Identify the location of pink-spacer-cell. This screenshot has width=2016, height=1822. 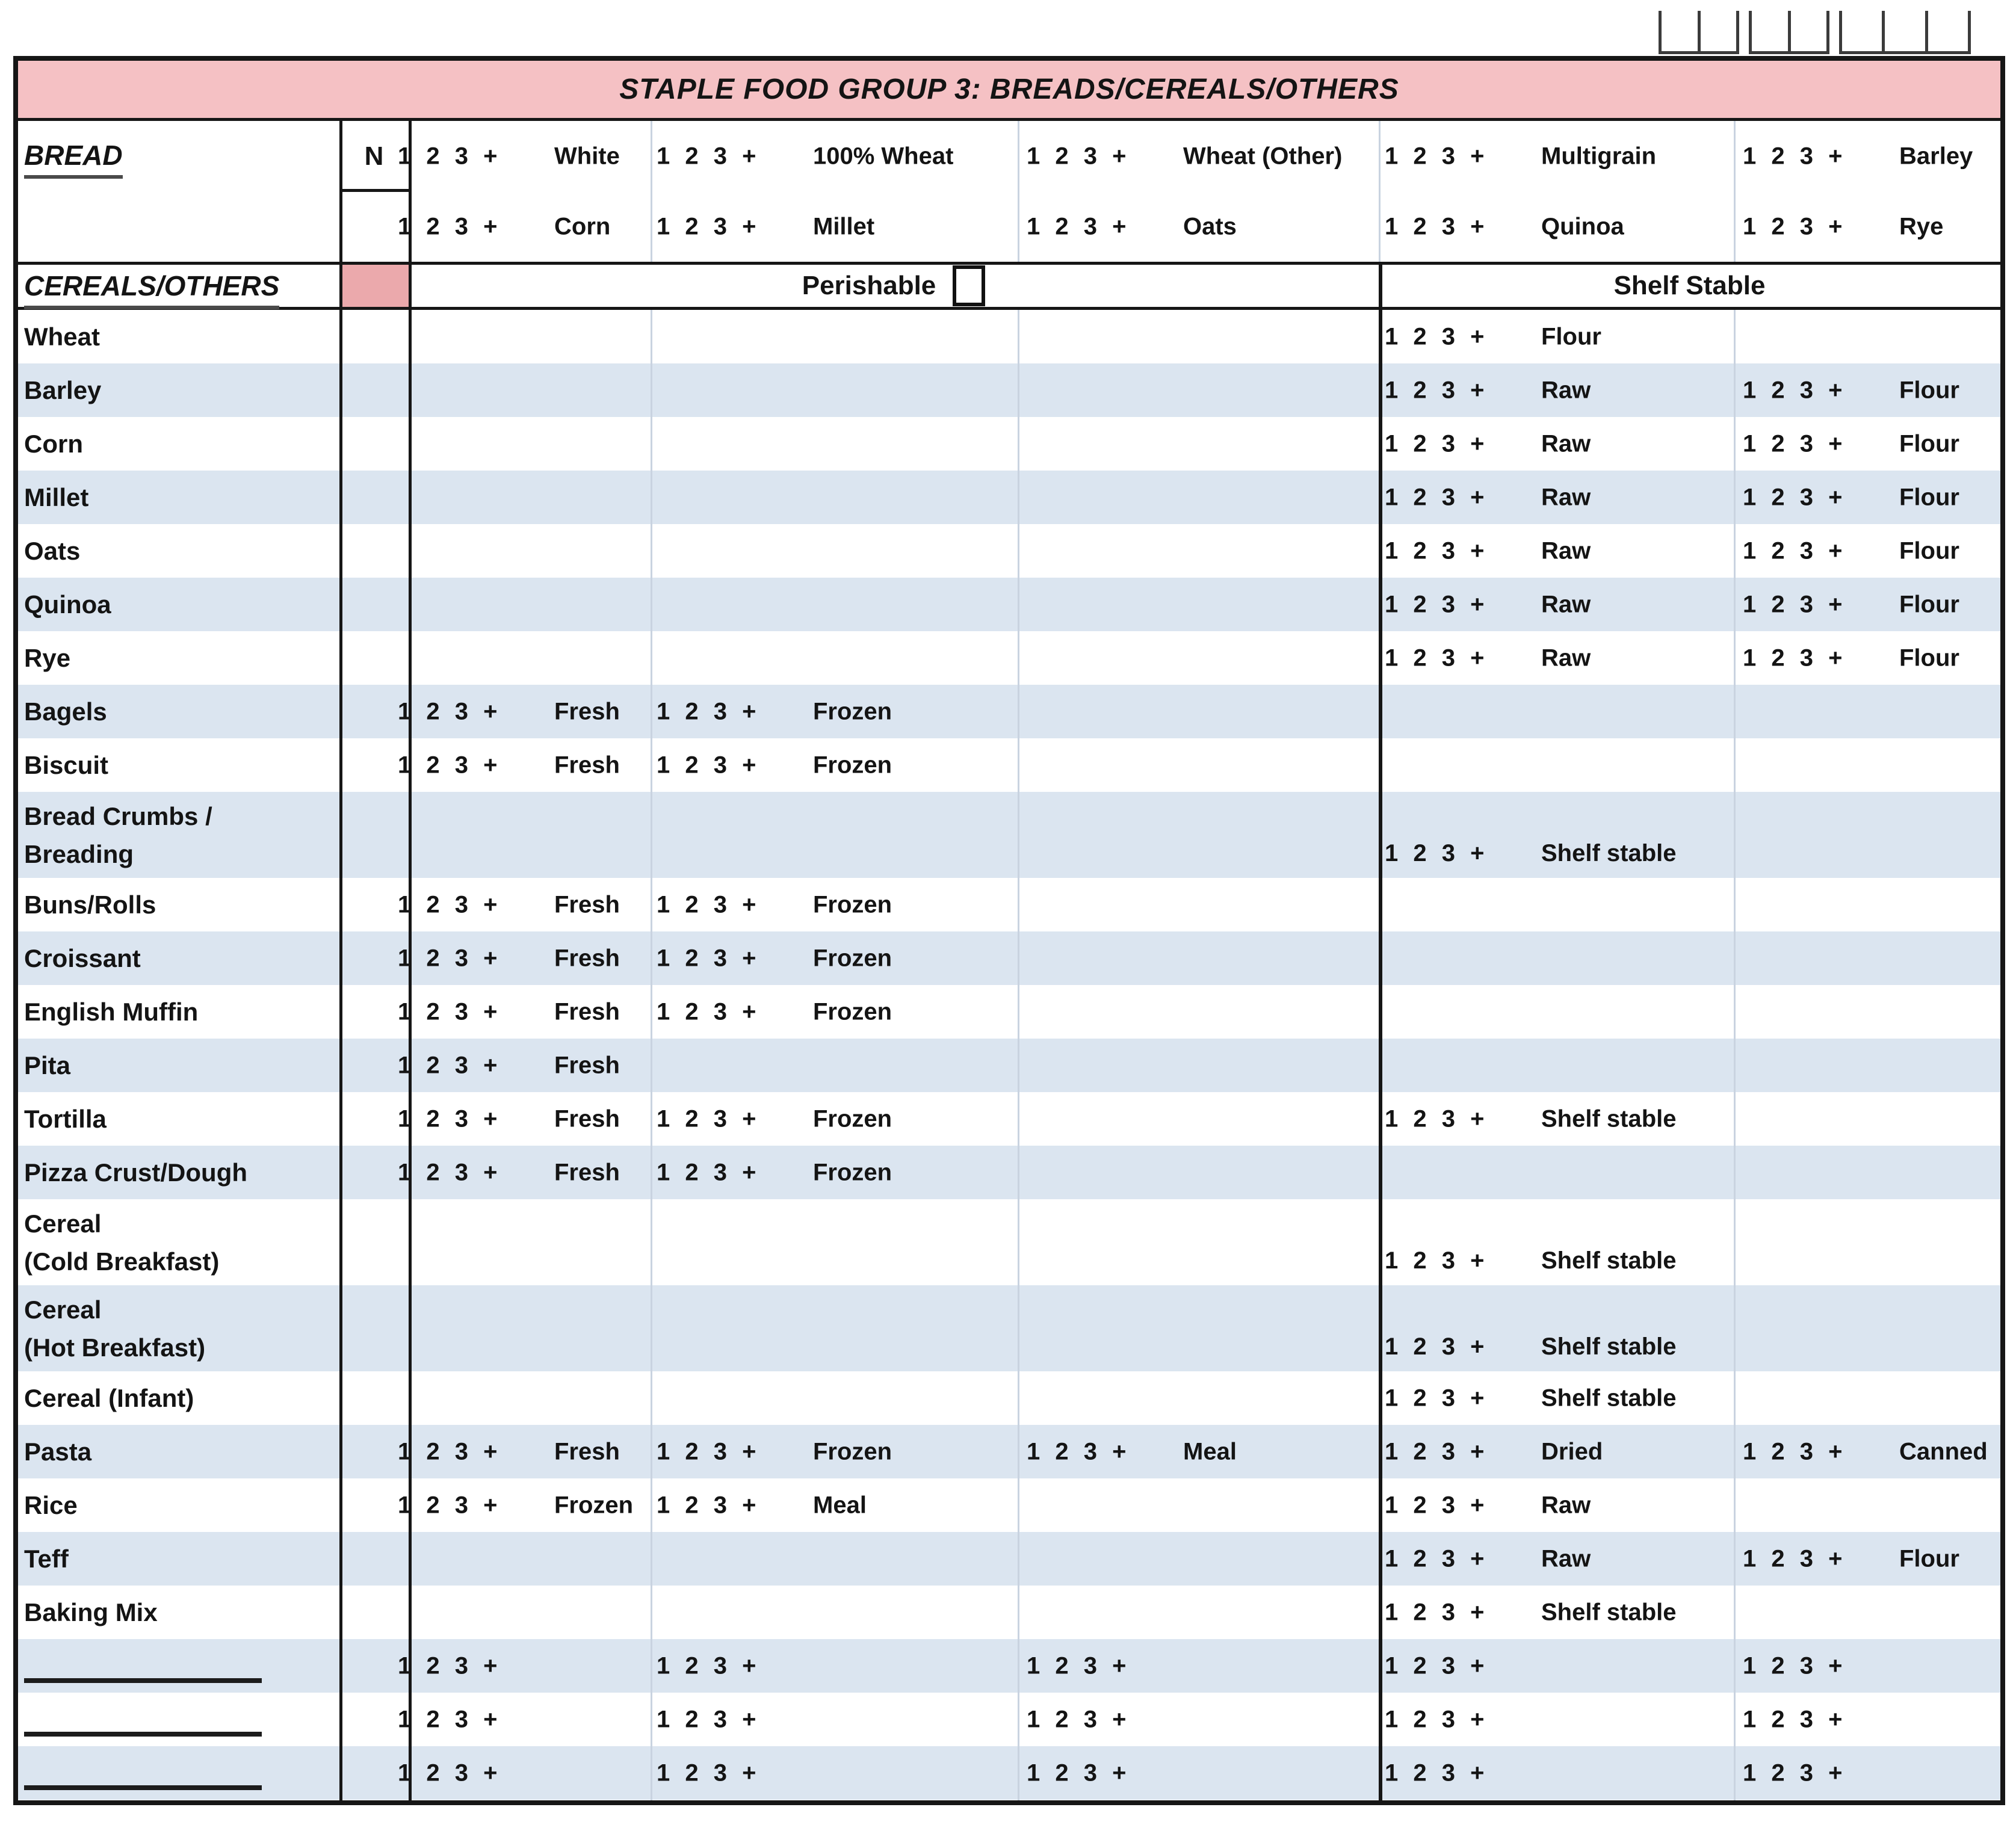
(374, 286).